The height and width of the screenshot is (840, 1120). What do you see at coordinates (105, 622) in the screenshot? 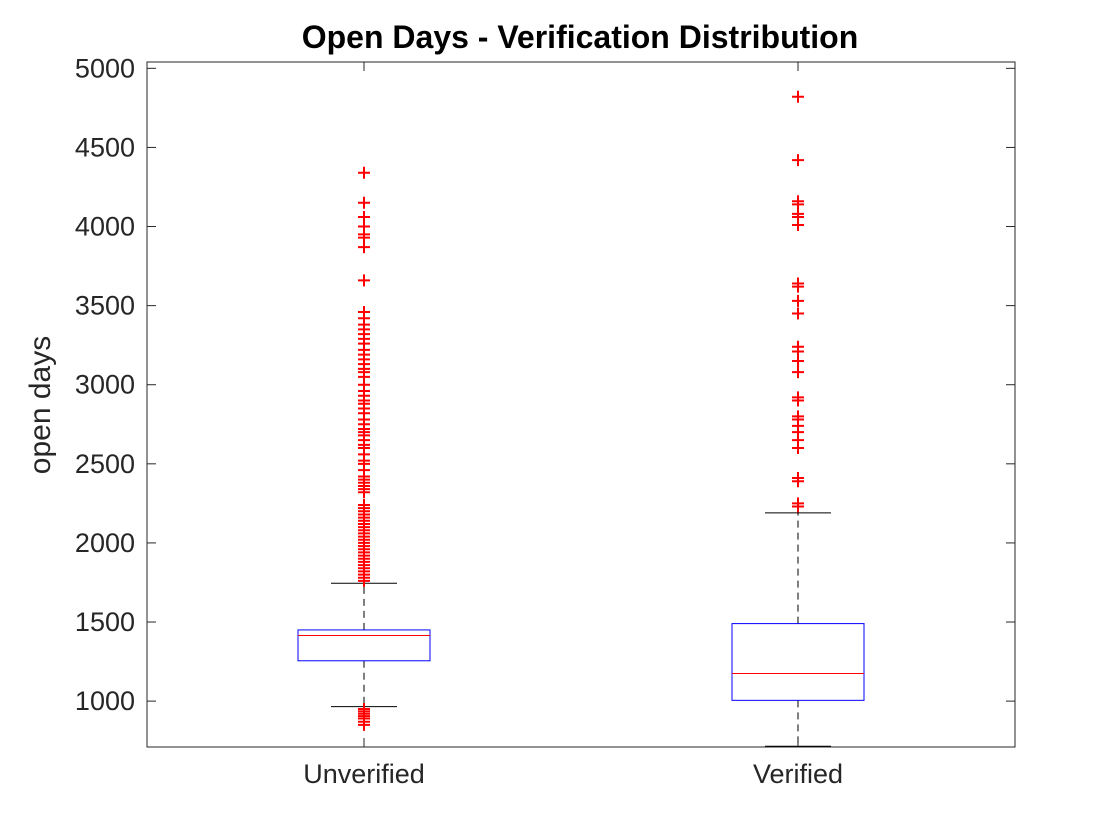
I see `y-tick-label: 1500` at bounding box center [105, 622].